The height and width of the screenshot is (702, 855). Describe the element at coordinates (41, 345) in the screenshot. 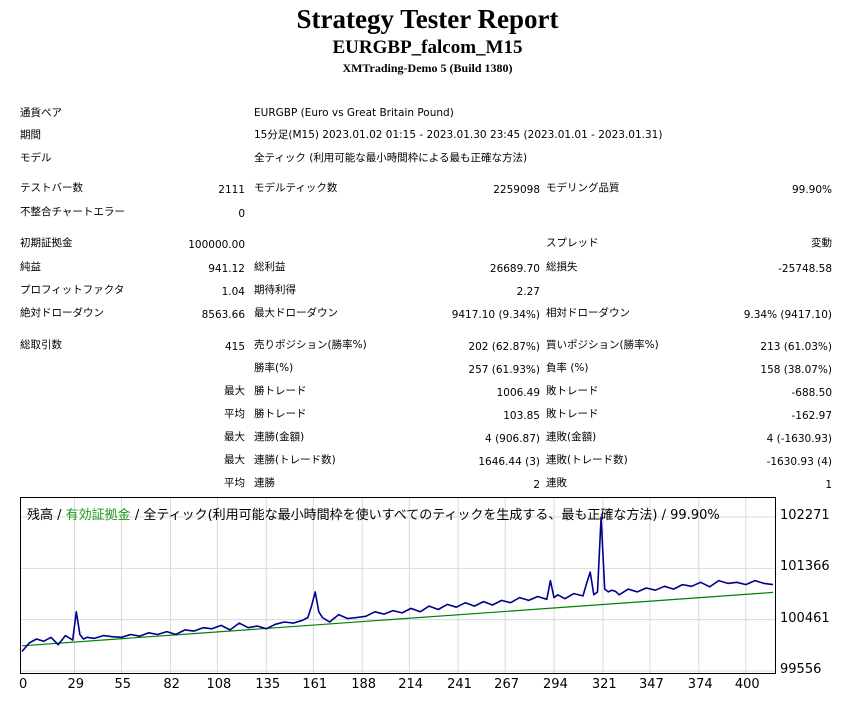

I see `total-trades-label: 総取引数` at that location.